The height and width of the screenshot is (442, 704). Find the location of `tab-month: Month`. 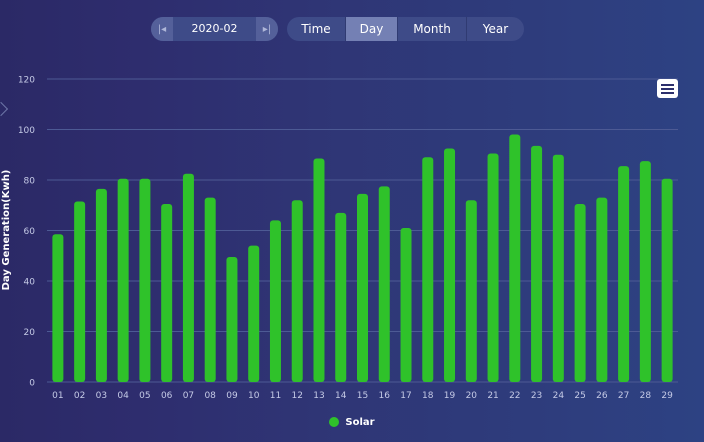

tab-month: Month is located at coordinates (432, 29).